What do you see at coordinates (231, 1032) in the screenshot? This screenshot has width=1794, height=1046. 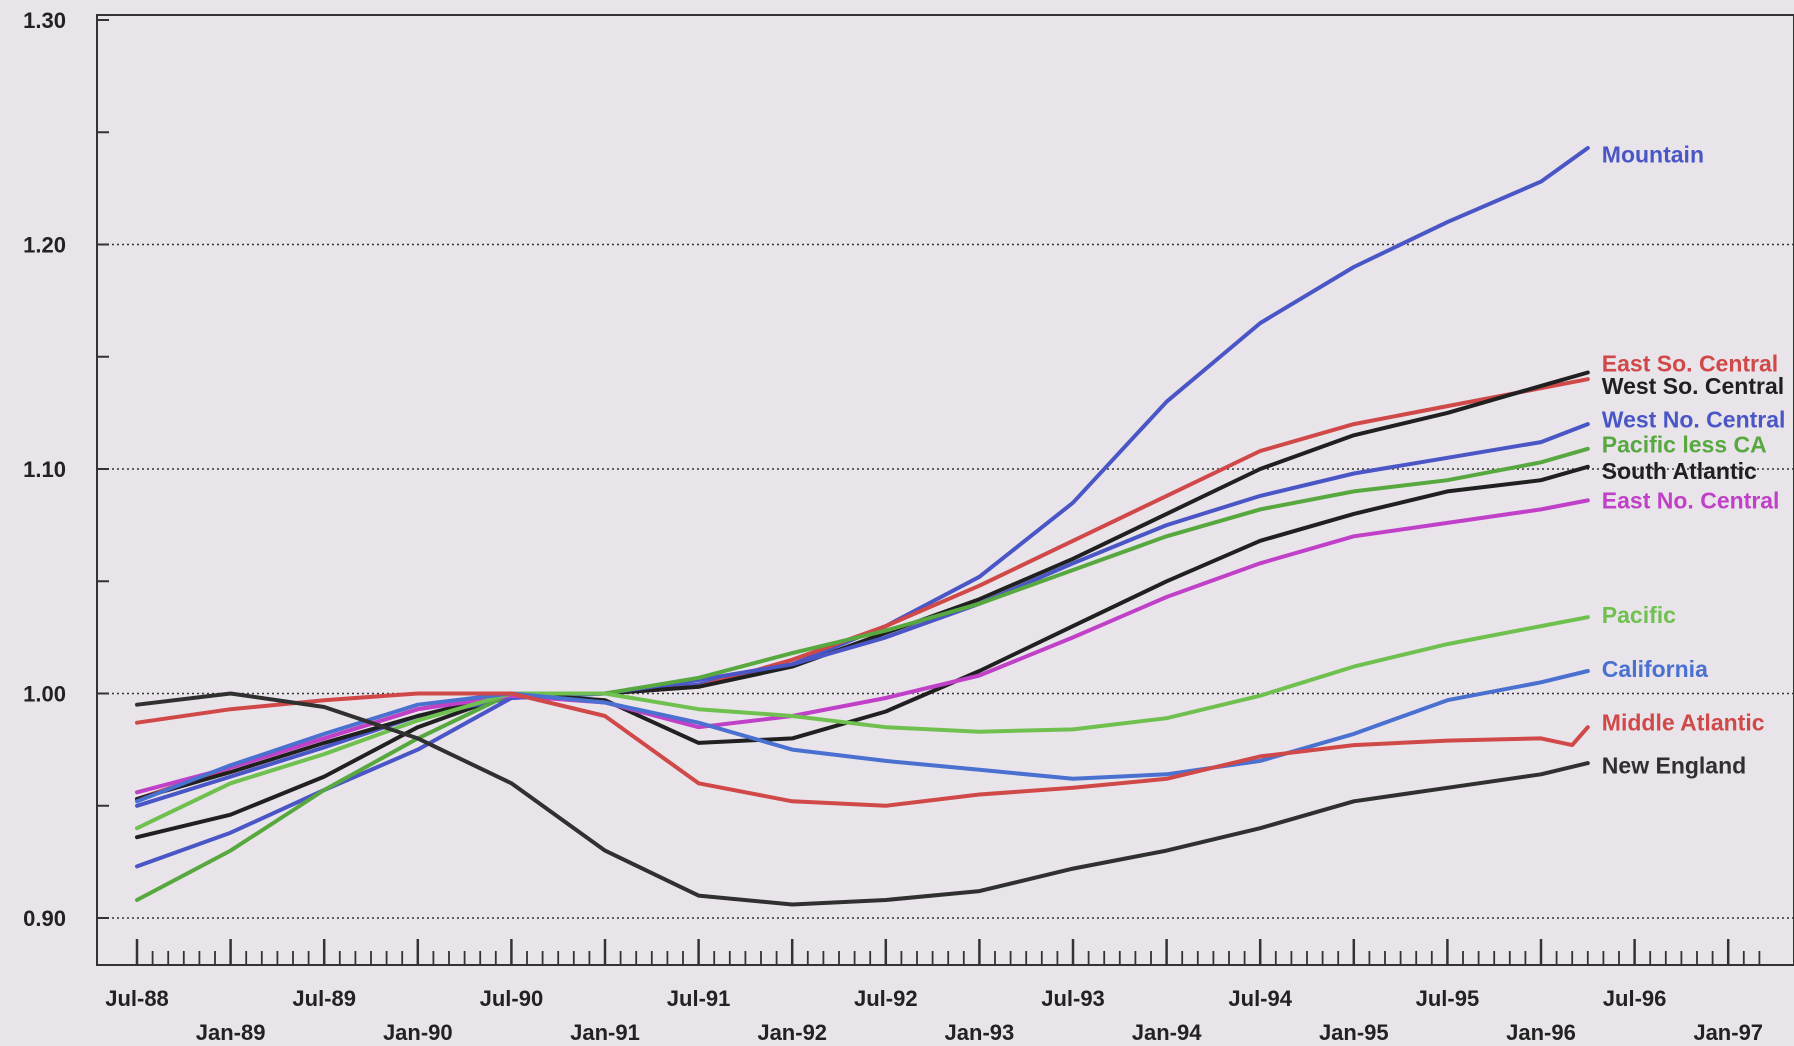 I see `x-tick-label: Jan-89` at bounding box center [231, 1032].